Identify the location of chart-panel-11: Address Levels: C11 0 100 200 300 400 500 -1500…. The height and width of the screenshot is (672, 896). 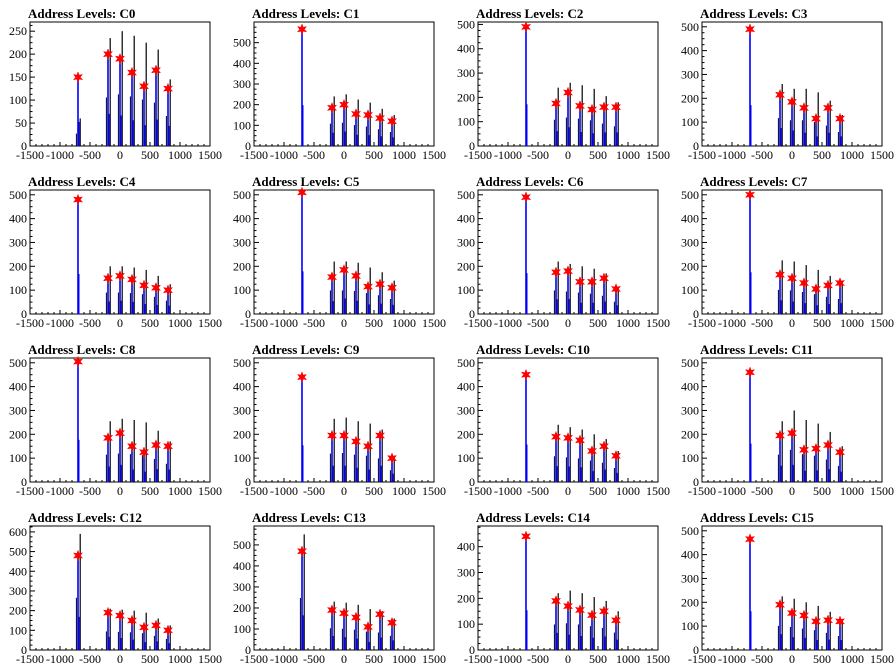
(784, 420).